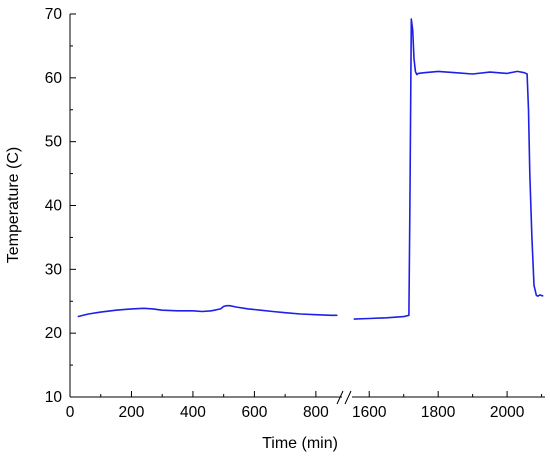 The height and width of the screenshot is (462, 550). What do you see at coordinates (13, 205) in the screenshot?
I see `y-axis-label: Temperature (C)` at bounding box center [13, 205].